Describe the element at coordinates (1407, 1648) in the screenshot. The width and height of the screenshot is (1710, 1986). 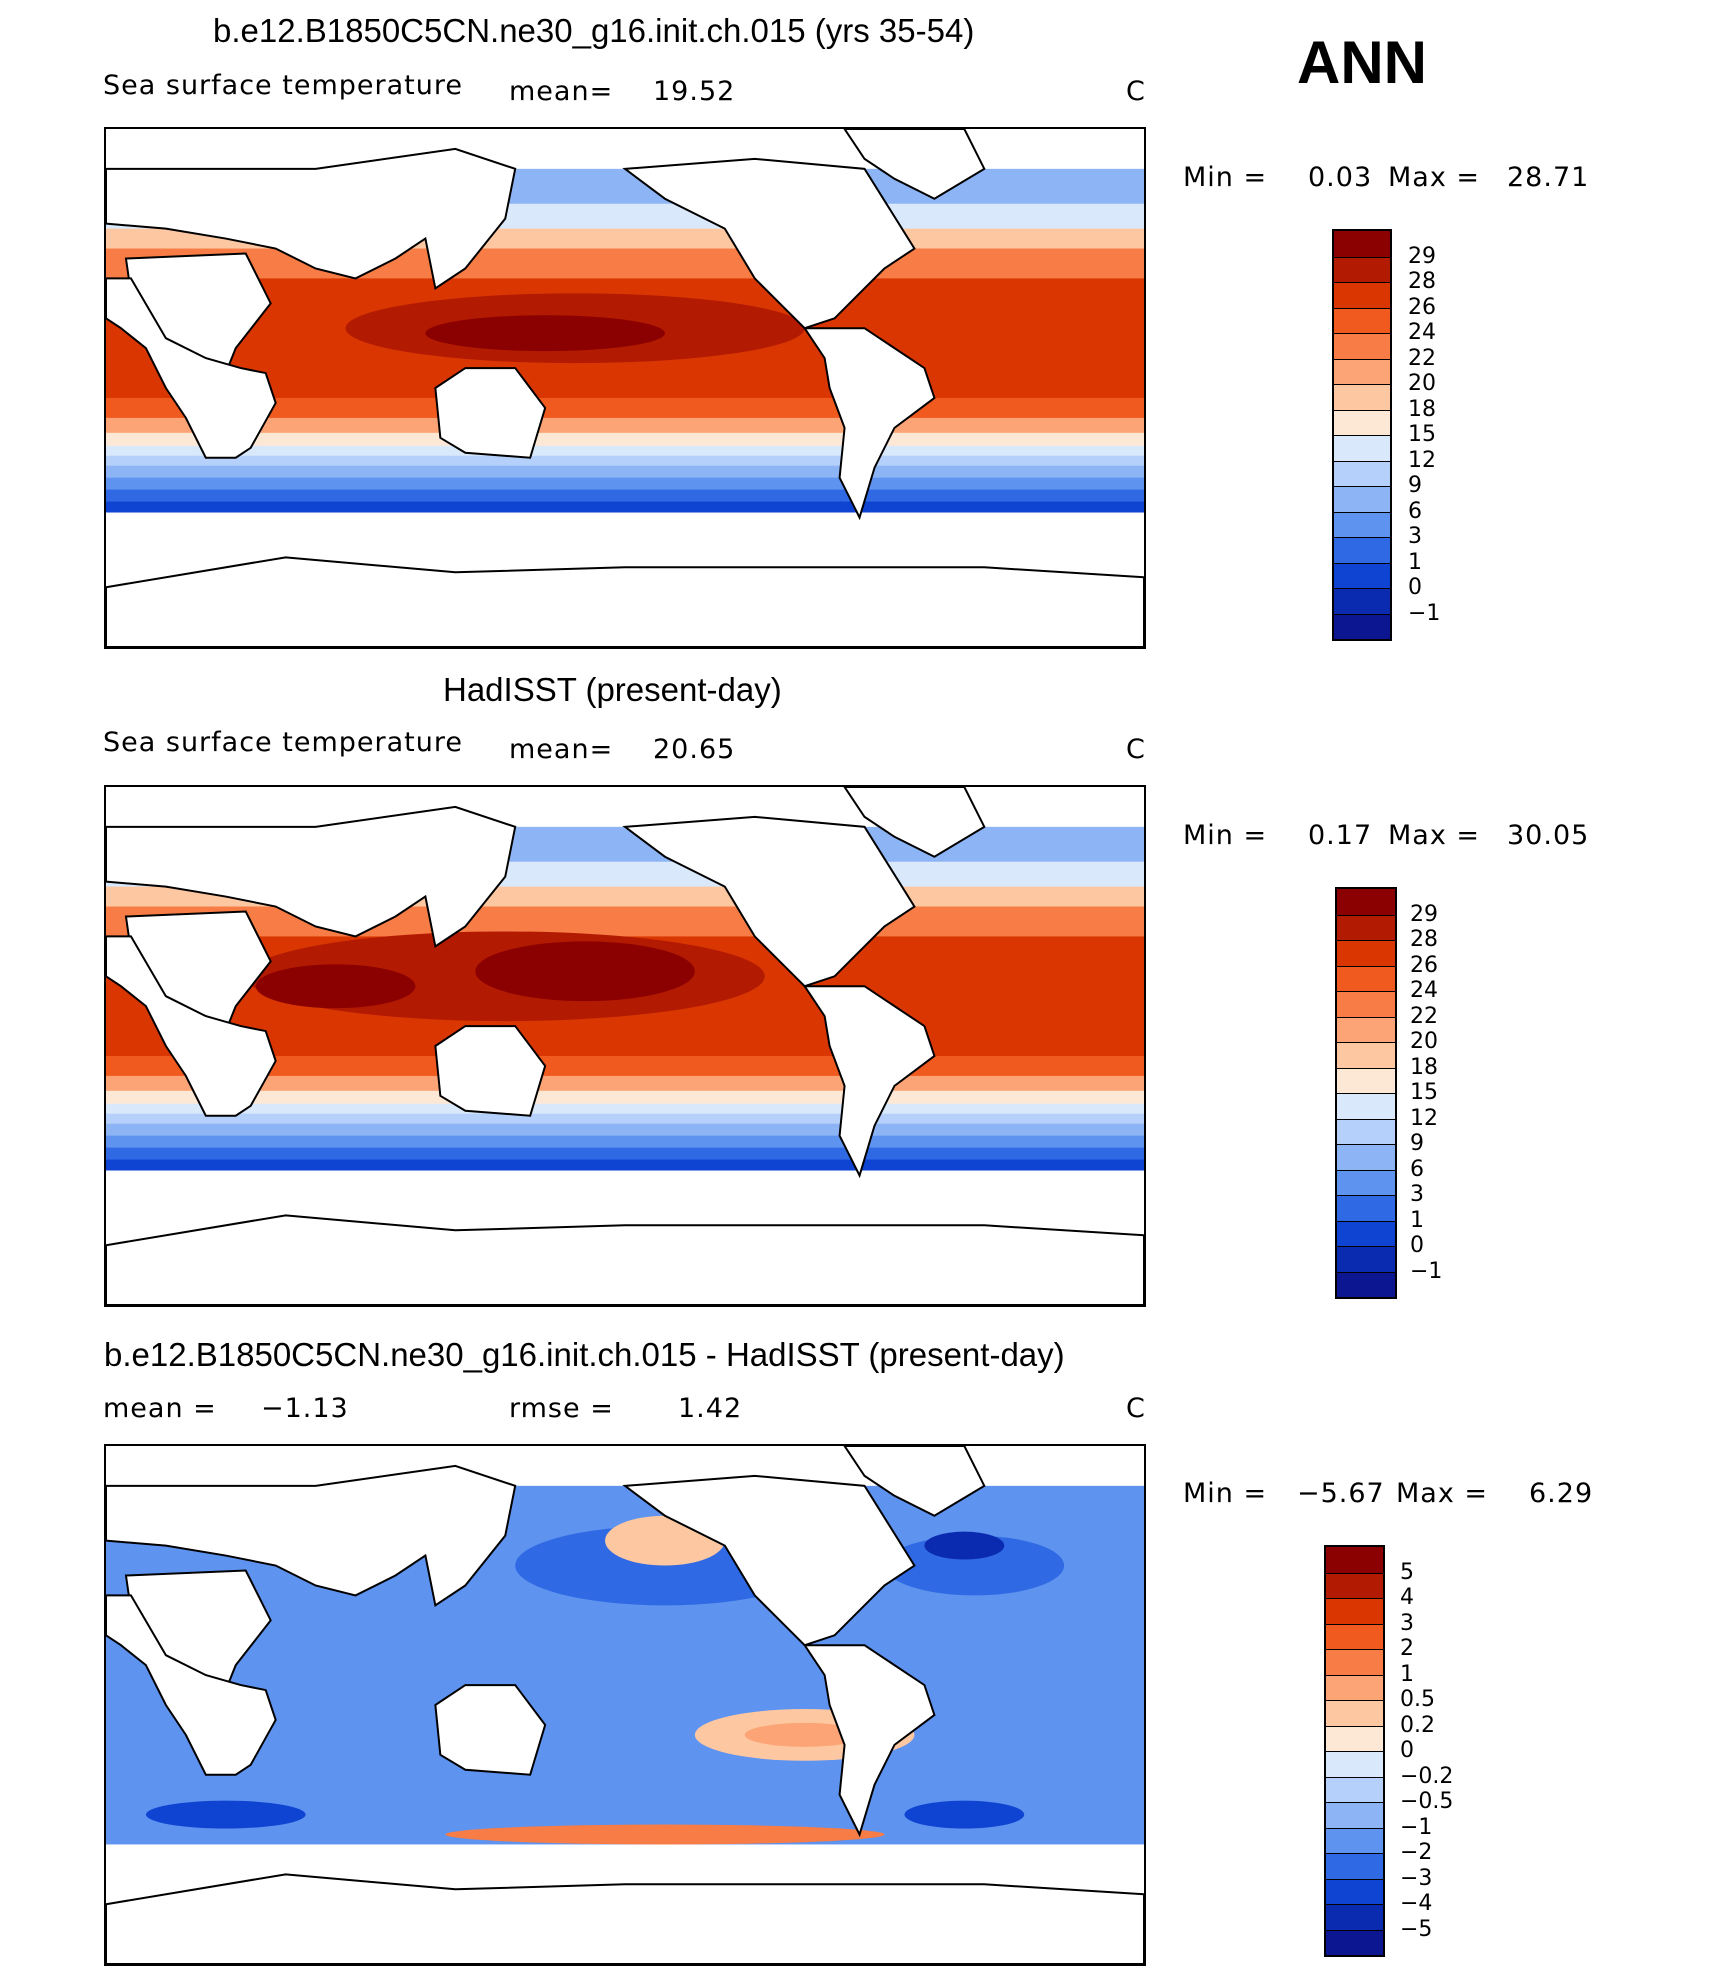
I see `colorbar-tick-label: 2` at that location.